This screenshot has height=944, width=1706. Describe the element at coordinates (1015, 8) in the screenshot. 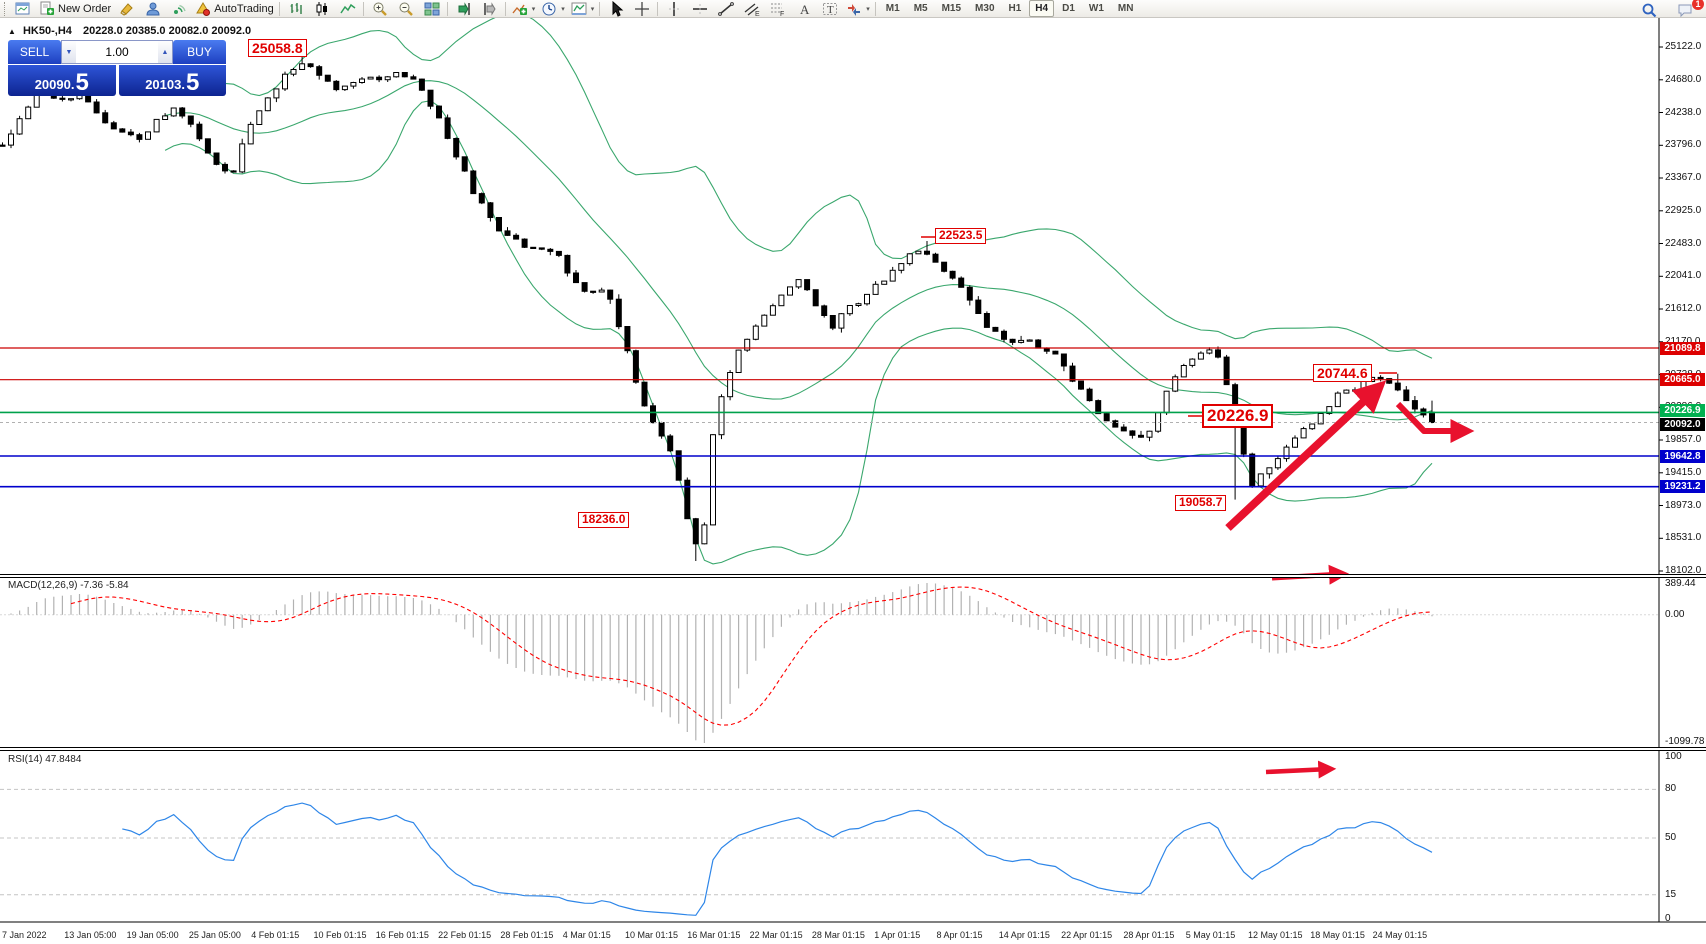

I see `timeframe-h1-button: H1` at that location.